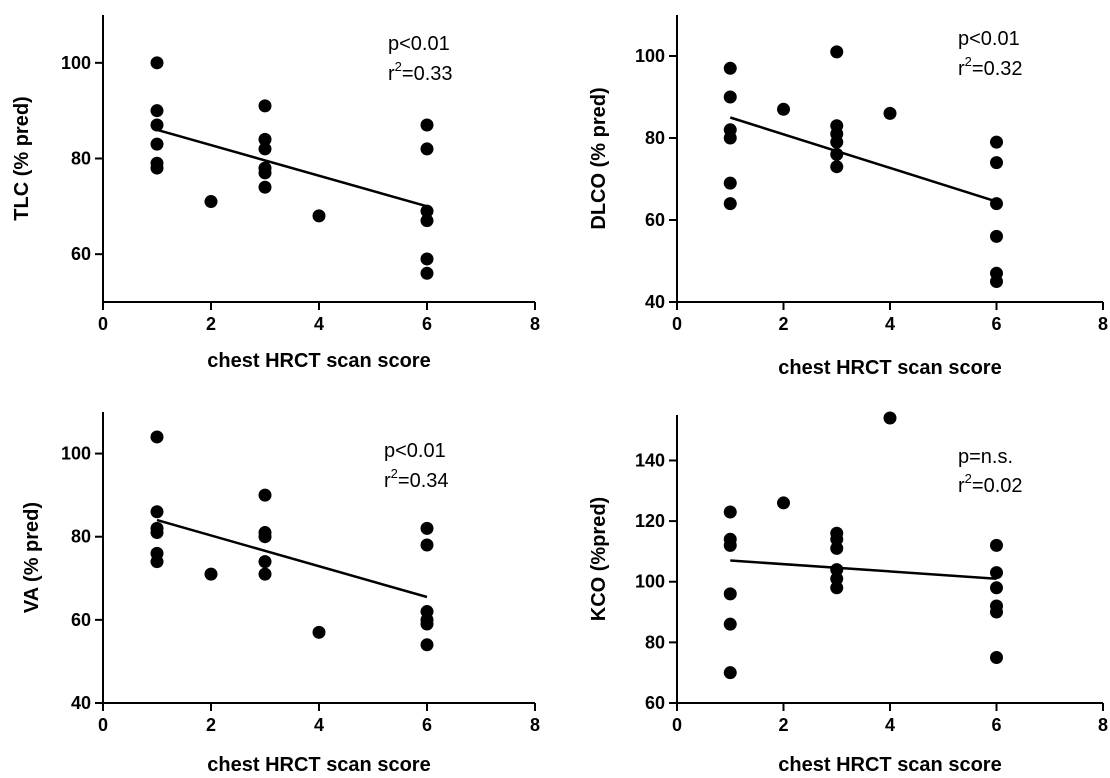 The height and width of the screenshot is (778, 1110). I want to click on y-tick-label: 120, so click(650, 521).